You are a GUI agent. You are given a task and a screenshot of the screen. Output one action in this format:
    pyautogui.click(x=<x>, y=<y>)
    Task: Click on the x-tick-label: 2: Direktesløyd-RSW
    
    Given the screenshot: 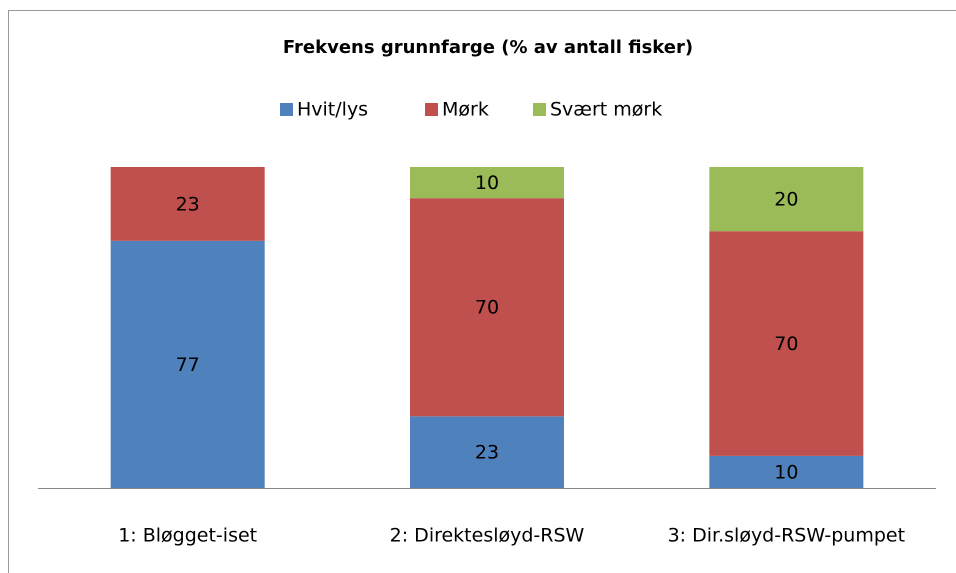 What is the action you would take?
    pyautogui.click(x=487, y=536)
    